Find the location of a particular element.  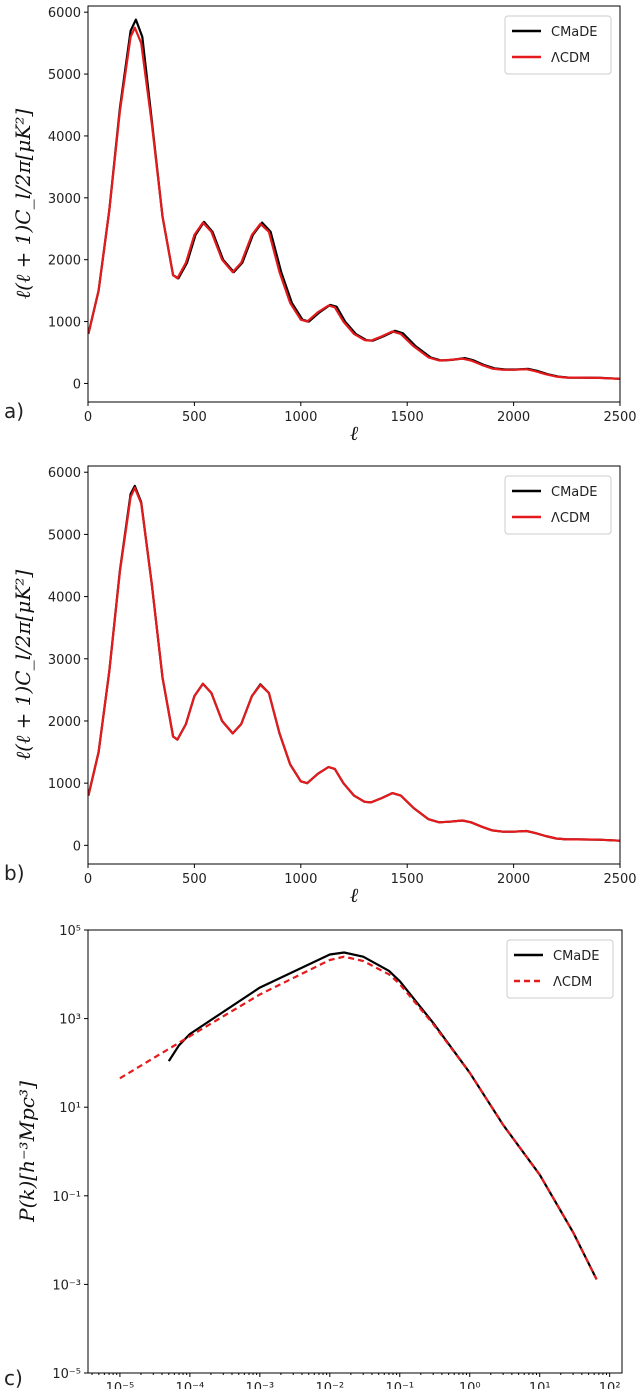

panel-label: b) is located at coordinates (14, 873).